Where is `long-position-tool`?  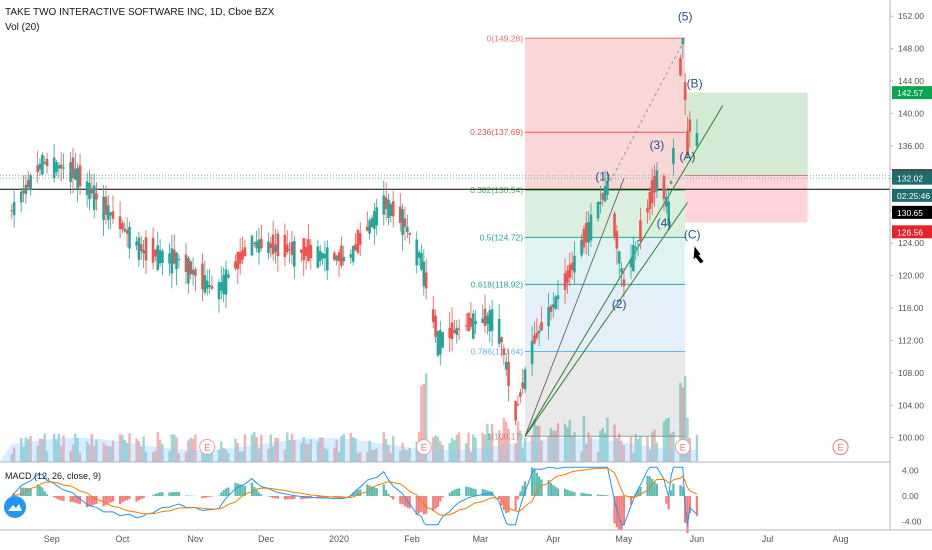 long-position-tool is located at coordinates (746, 157).